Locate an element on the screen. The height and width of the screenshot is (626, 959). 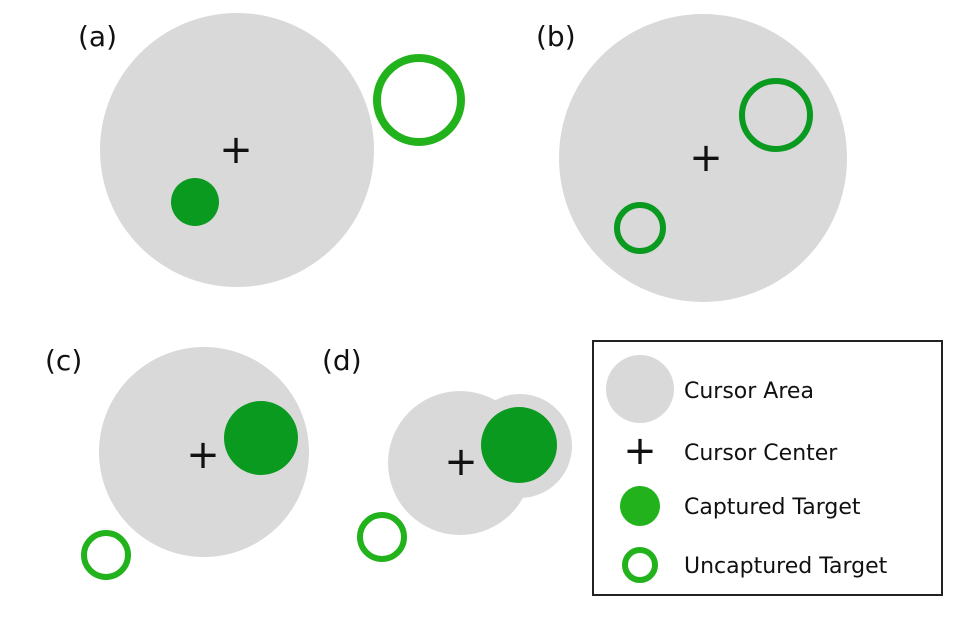
legend-green-ring-icon is located at coordinates (640, 565).